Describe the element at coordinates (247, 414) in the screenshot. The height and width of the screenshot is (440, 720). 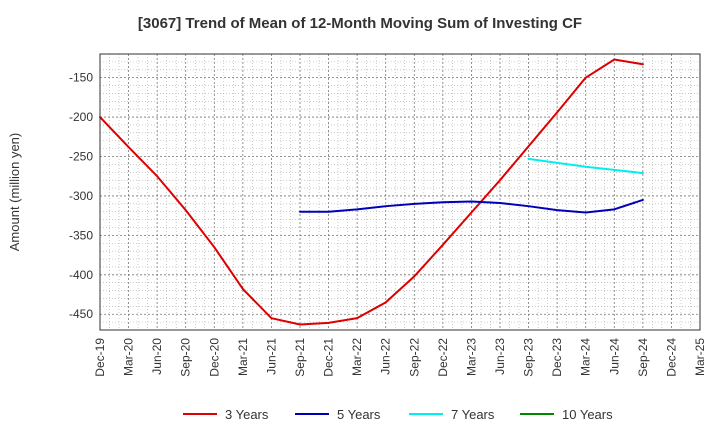
I see `legend-label: 3 Years` at that location.